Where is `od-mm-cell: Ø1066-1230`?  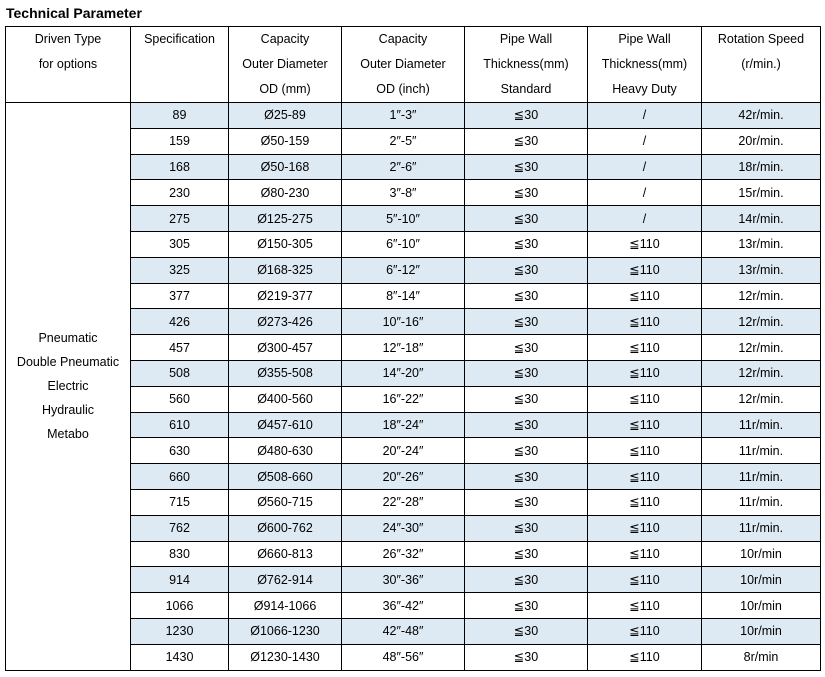
od-mm-cell: Ø1066-1230 is located at coordinates (285, 631).